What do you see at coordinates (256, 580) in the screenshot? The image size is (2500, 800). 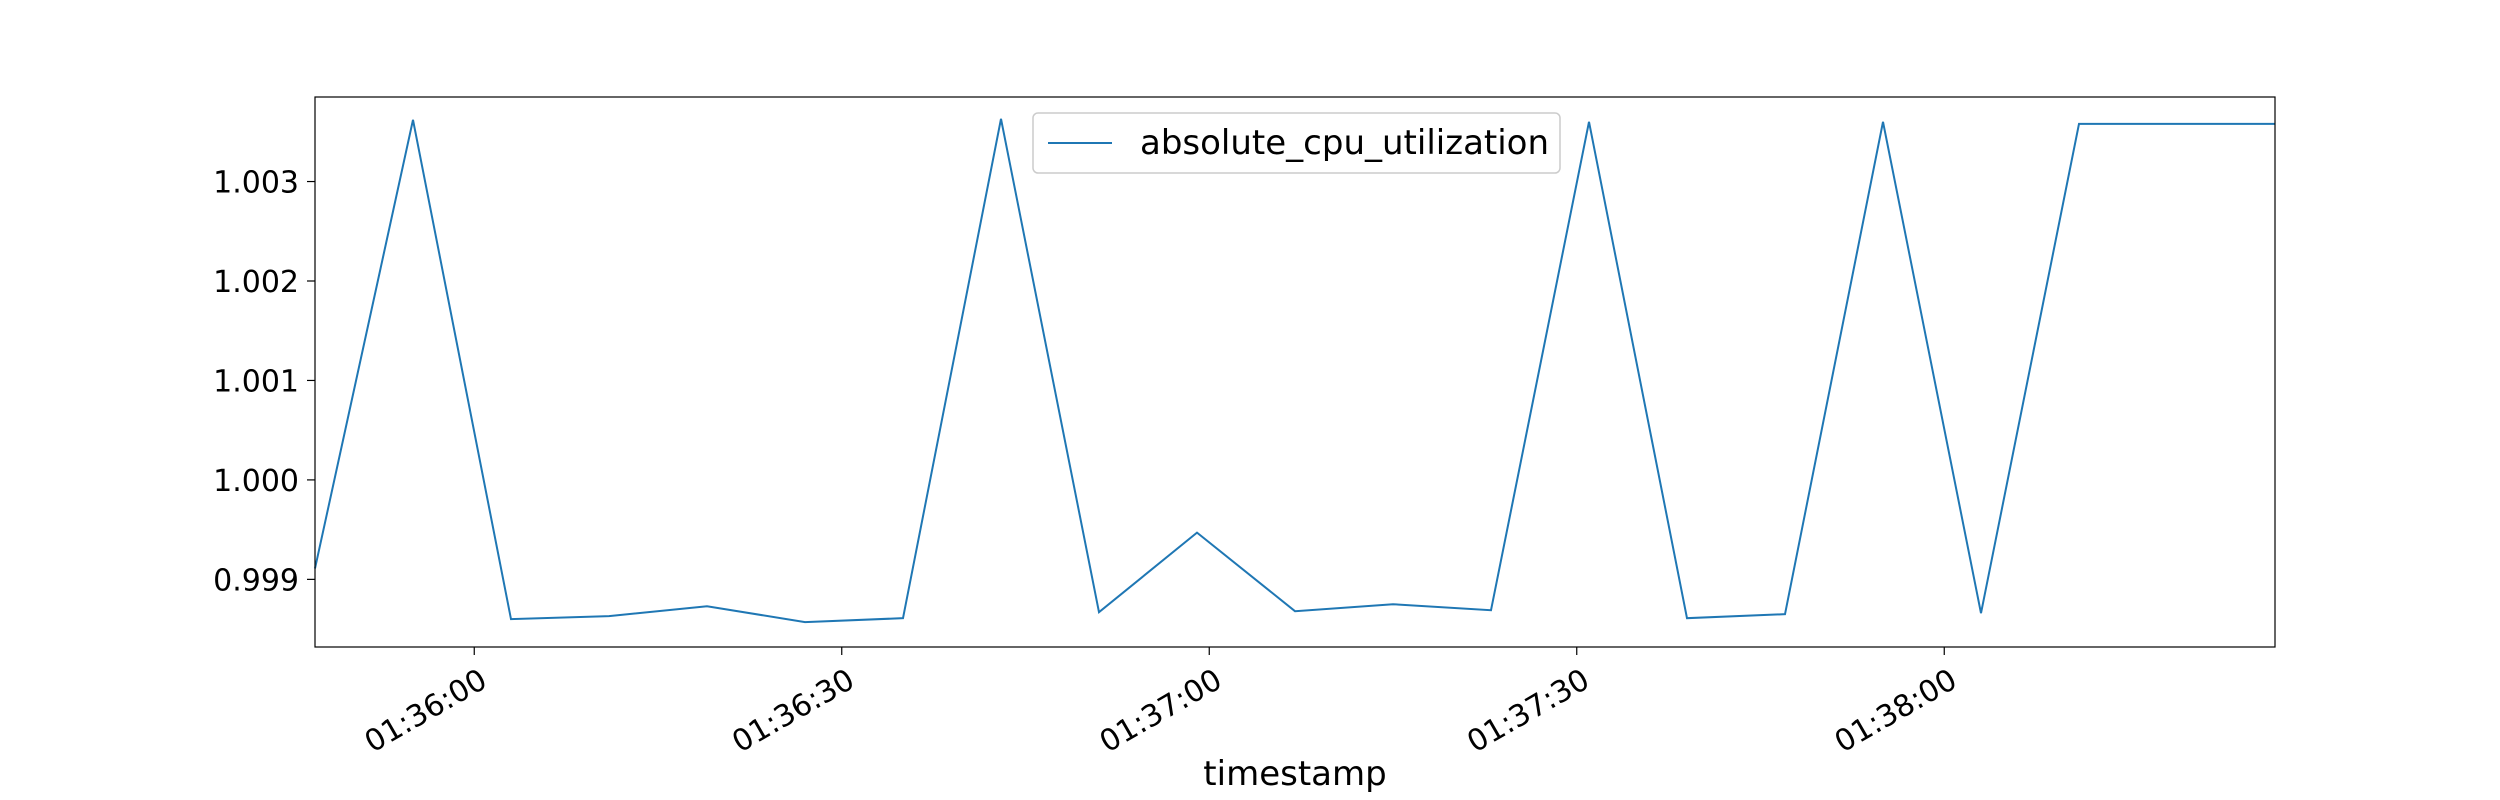 I see `y-tick-label: 0.999` at bounding box center [256, 580].